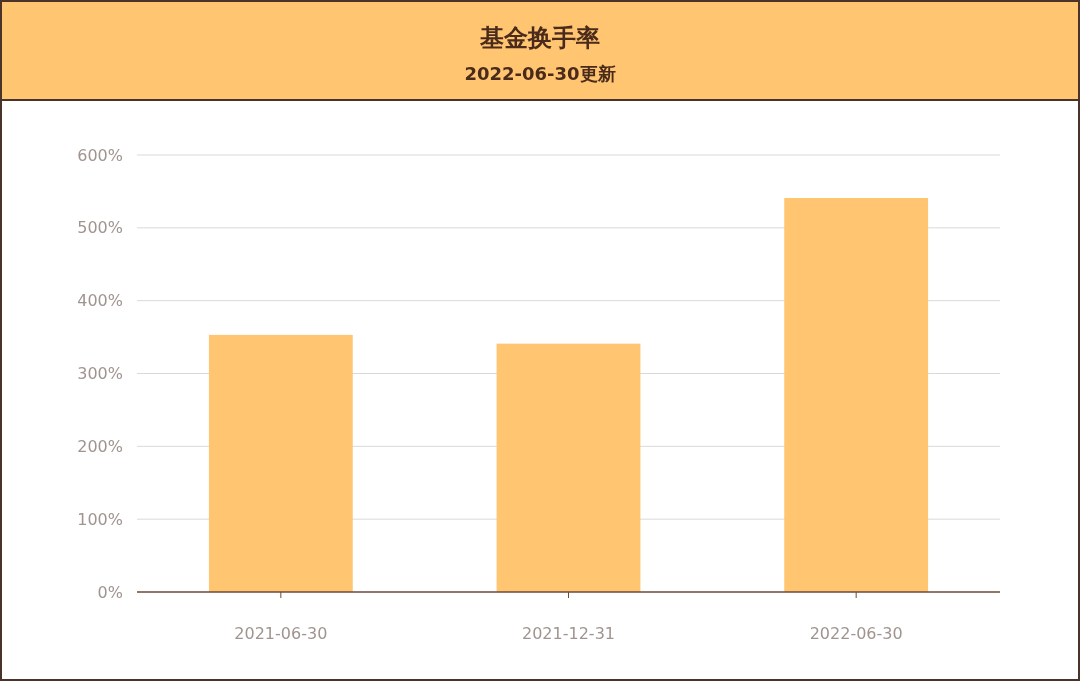 Image resolution: width=1080 pixels, height=681 pixels. What do you see at coordinates (110, 592) in the screenshot?
I see `y-tick-label: 0%` at bounding box center [110, 592].